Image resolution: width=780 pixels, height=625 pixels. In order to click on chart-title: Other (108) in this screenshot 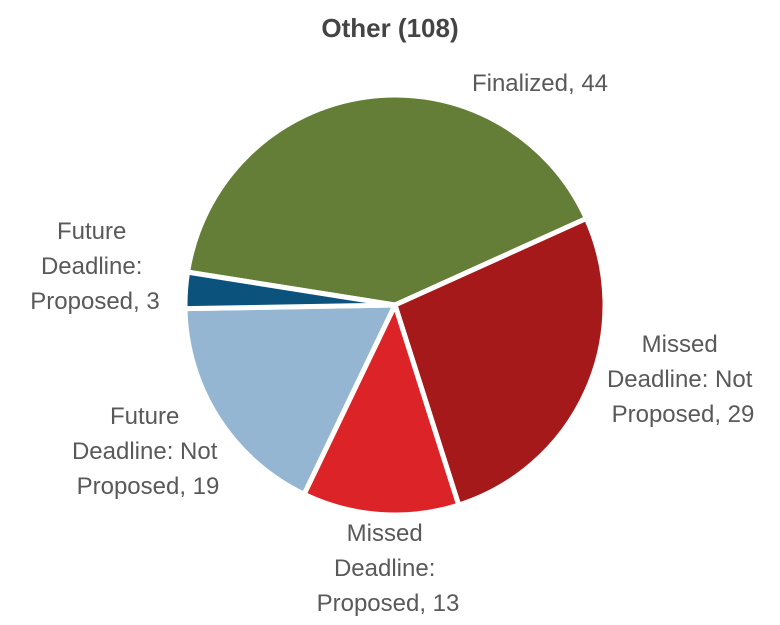, I will do `click(389, 28)`.